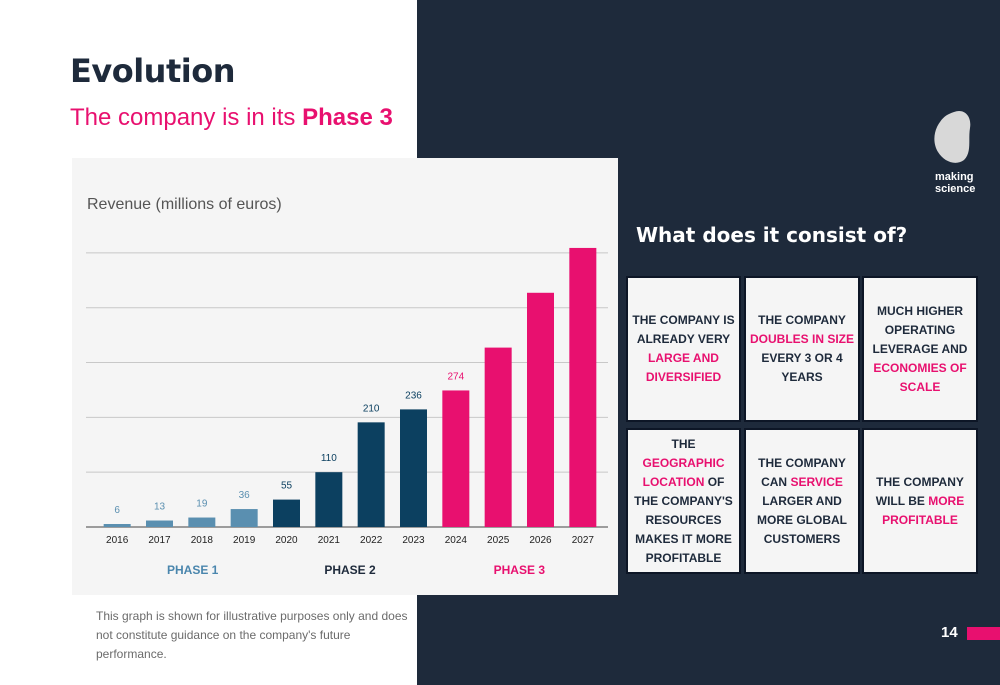 The height and width of the screenshot is (685, 1000). I want to click on x-tick-label-2017: 2017, so click(159, 540).